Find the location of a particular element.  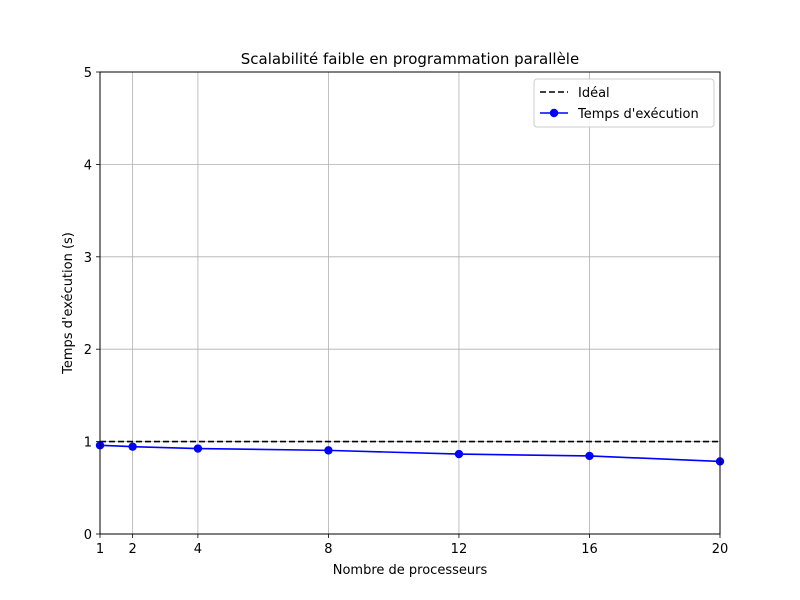

series-layer is located at coordinates (410, 453).